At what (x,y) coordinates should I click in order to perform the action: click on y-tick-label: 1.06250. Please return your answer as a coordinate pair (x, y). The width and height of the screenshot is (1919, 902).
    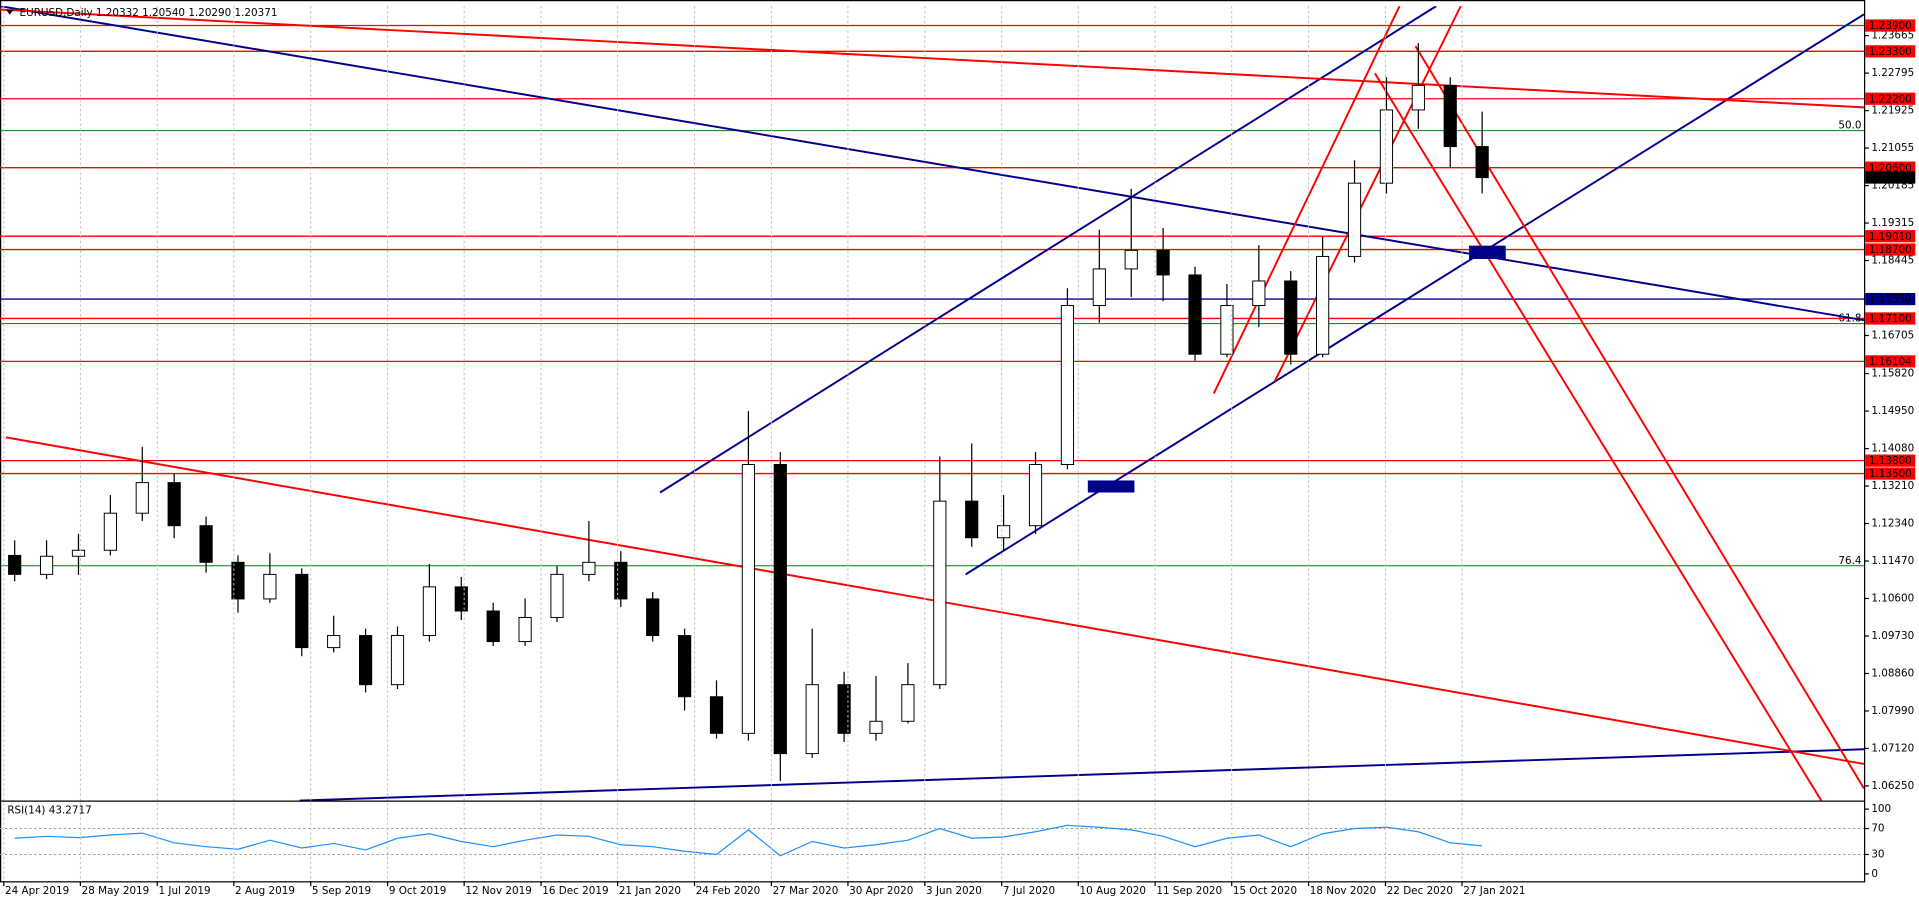
    Looking at the image, I should click on (1892, 786).